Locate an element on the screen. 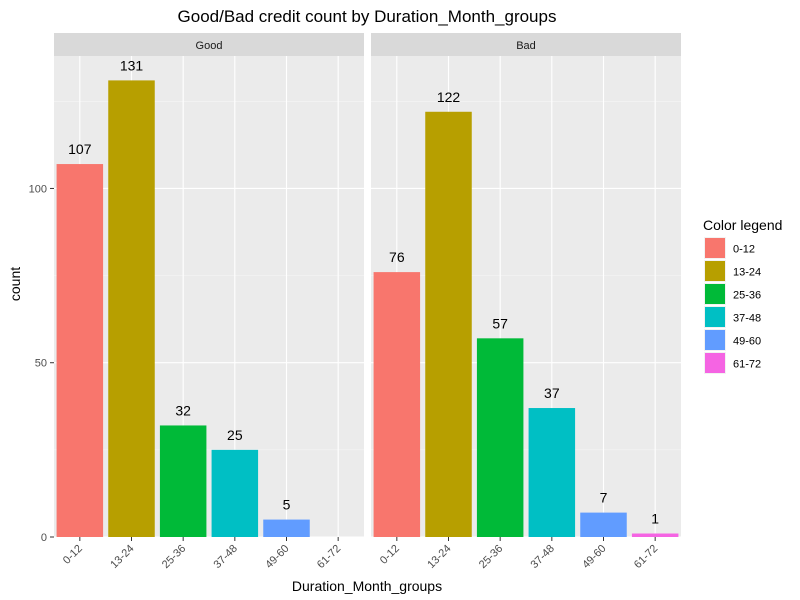 Image resolution: width=800 pixels, height=600 pixels. bar-data-label: 7 is located at coordinates (604, 498).